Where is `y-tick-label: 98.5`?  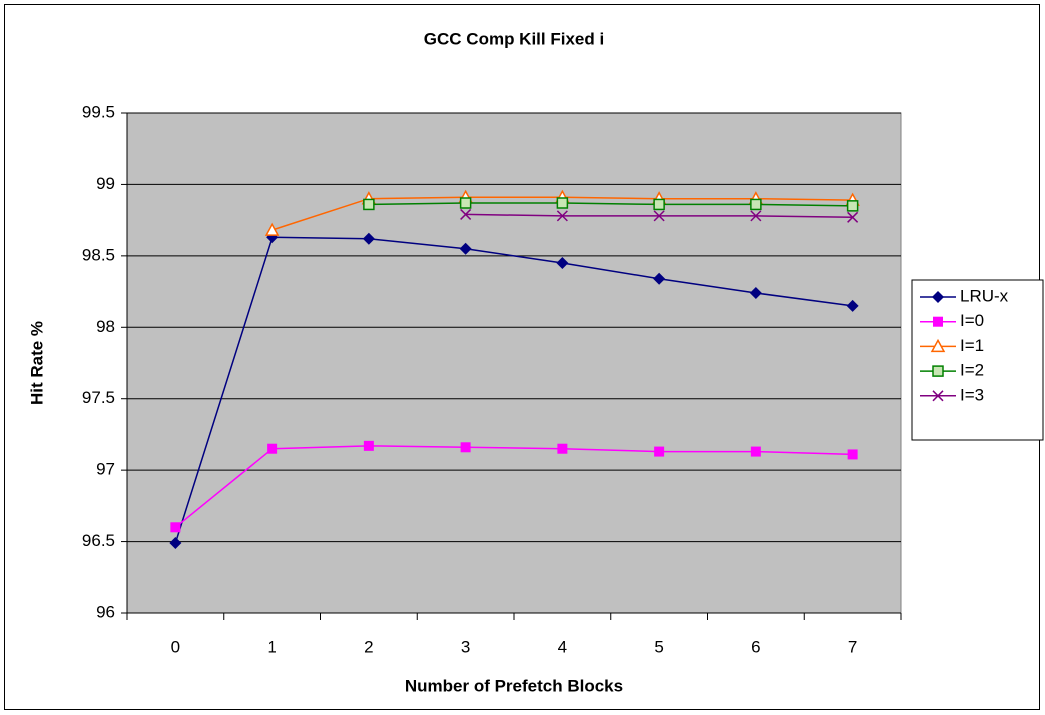 y-tick-label: 98.5 is located at coordinates (98, 254).